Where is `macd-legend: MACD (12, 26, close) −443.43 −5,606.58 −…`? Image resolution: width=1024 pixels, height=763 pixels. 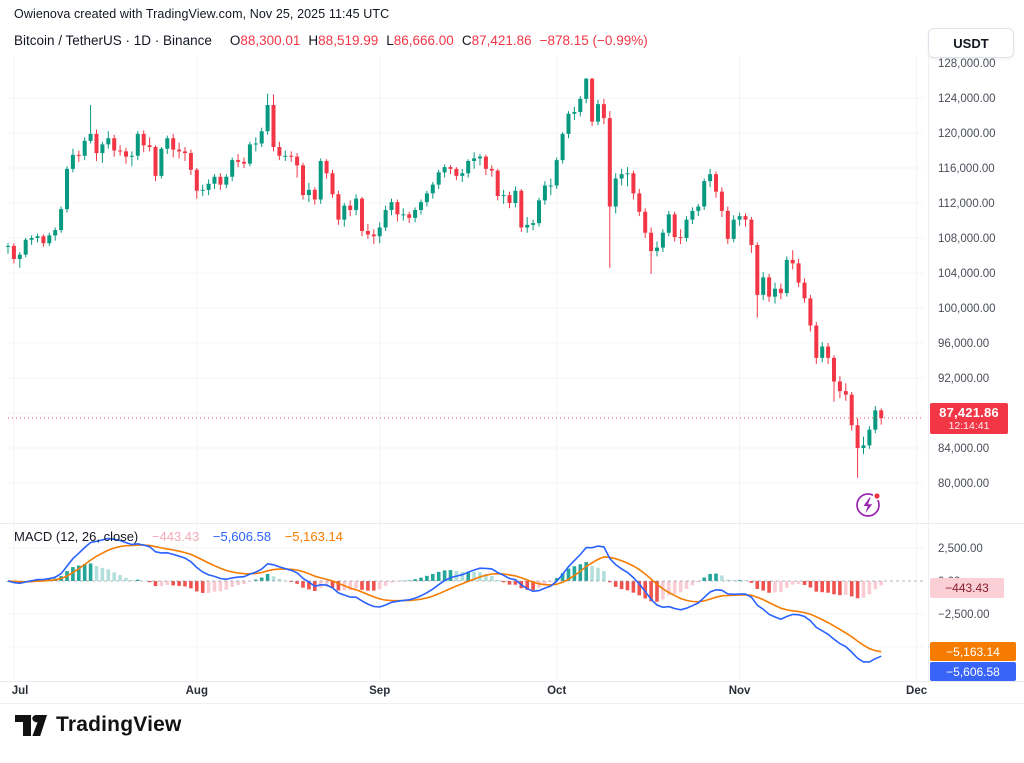 macd-legend: MACD (12, 26, close) −443.43 −5,606.58 −… is located at coordinates (178, 536).